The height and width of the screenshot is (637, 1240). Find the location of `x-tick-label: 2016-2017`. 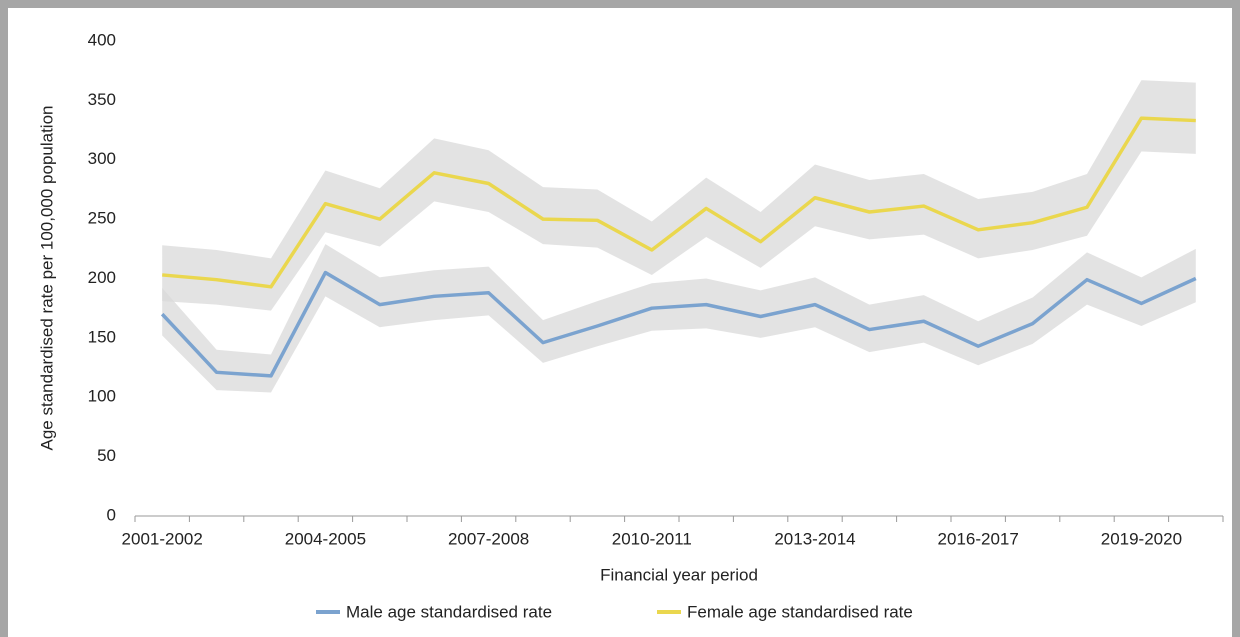

x-tick-label: 2016-2017 is located at coordinates (978, 538).